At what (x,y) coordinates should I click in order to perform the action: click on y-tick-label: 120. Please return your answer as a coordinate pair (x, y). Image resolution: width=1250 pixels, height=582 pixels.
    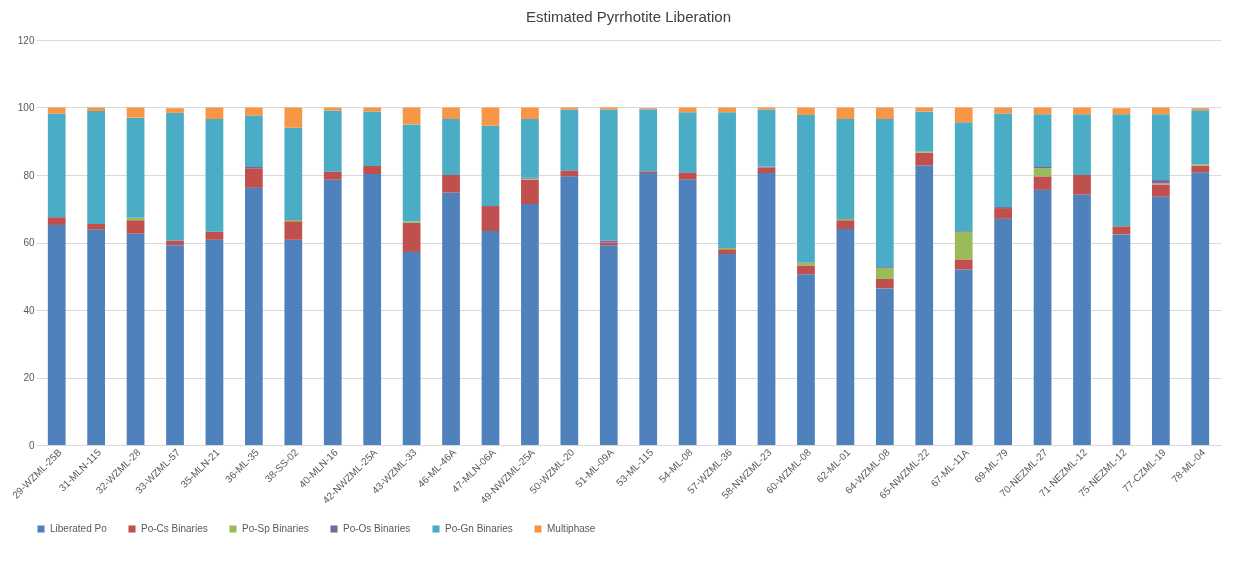
    Looking at the image, I should click on (26, 40).